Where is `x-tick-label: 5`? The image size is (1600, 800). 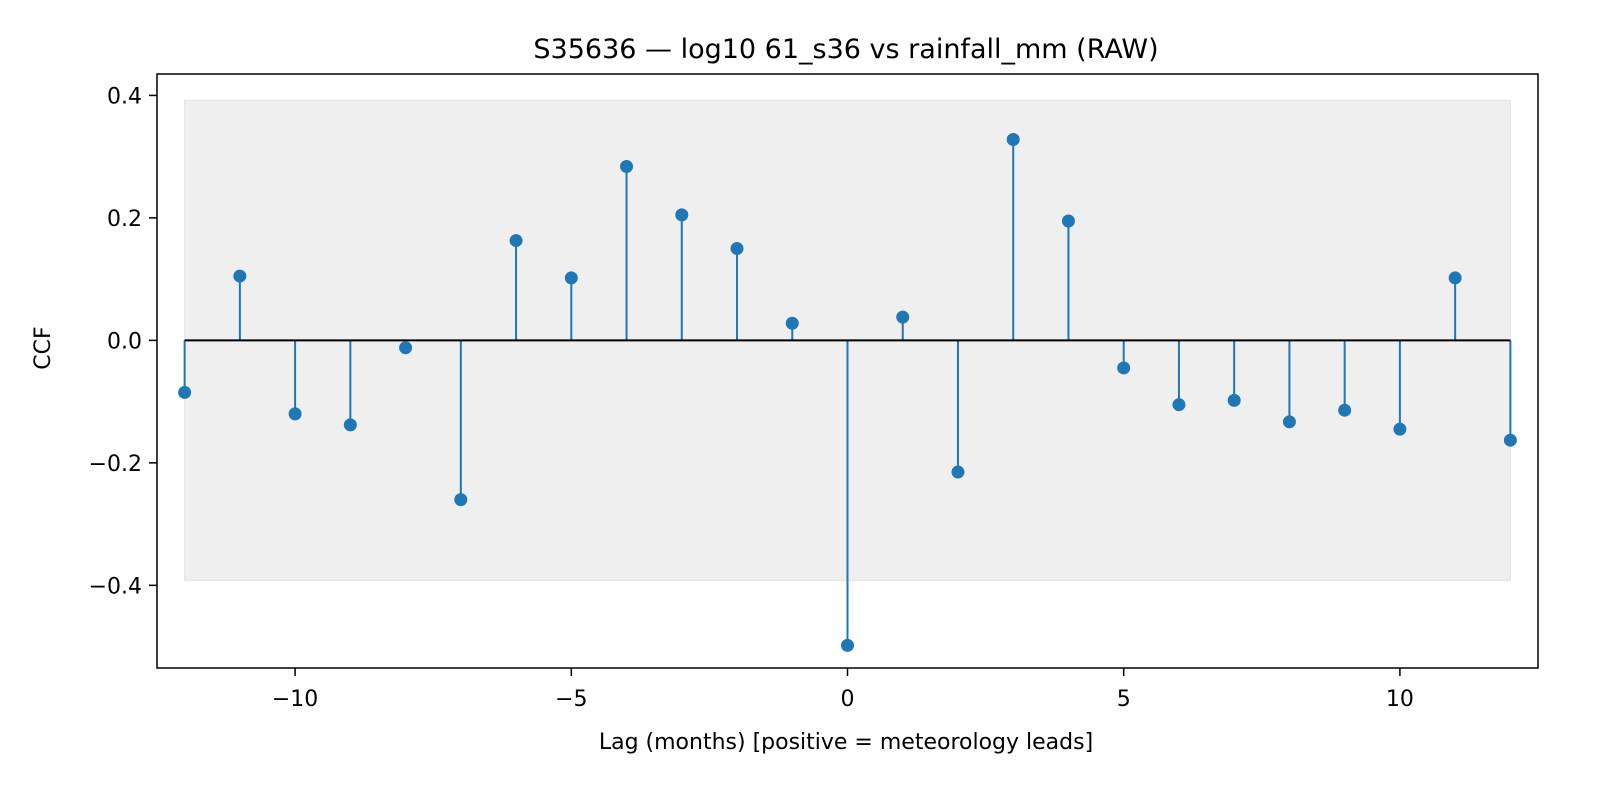 x-tick-label: 5 is located at coordinates (1124, 699).